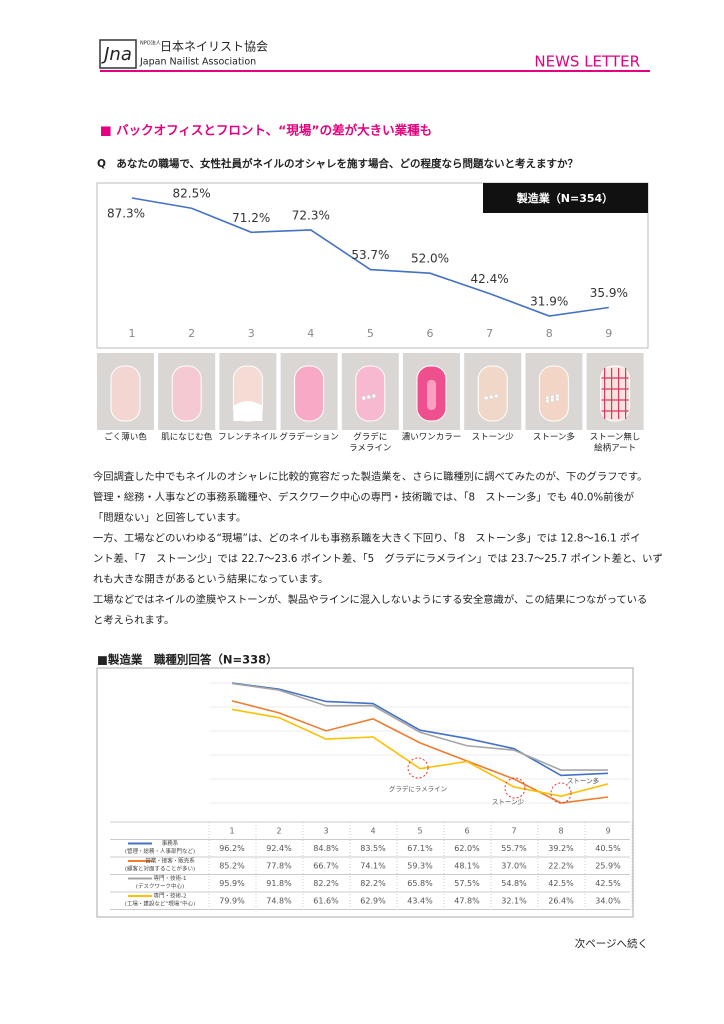 The width and height of the screenshot is (724, 1024). I want to click on table-cell: 34.0%, so click(608, 901).